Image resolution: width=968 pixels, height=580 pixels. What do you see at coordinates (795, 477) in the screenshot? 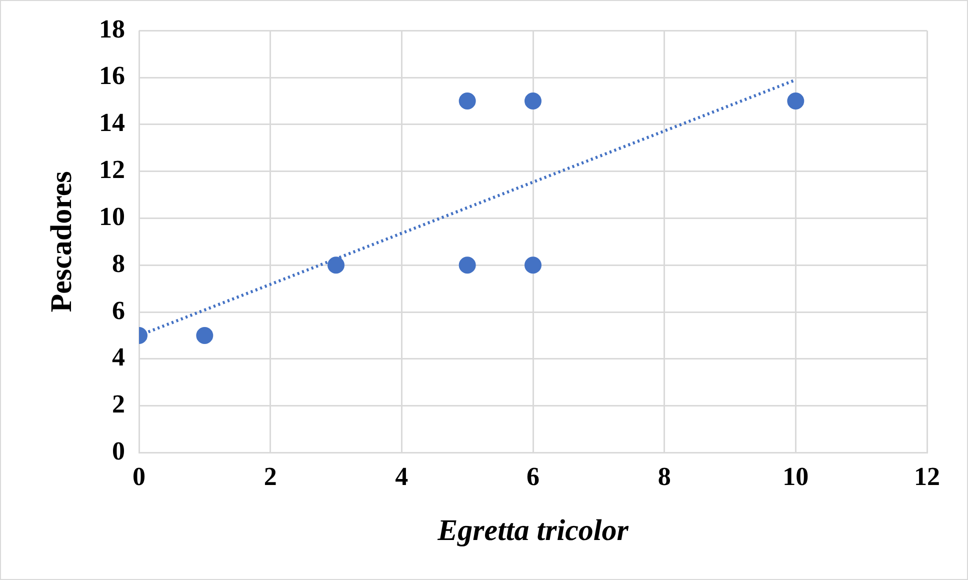
I see `x-tick-label: 10` at bounding box center [795, 477].